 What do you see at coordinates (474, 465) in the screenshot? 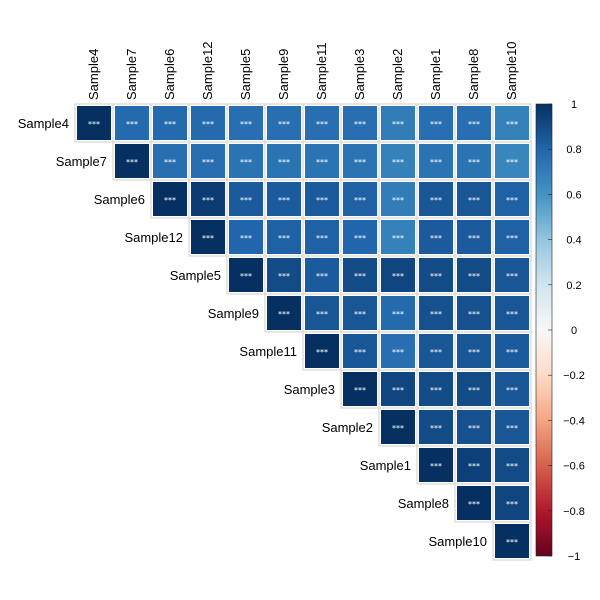
I see `heatmap-cell-Sample1-Sample8` at bounding box center [474, 465].